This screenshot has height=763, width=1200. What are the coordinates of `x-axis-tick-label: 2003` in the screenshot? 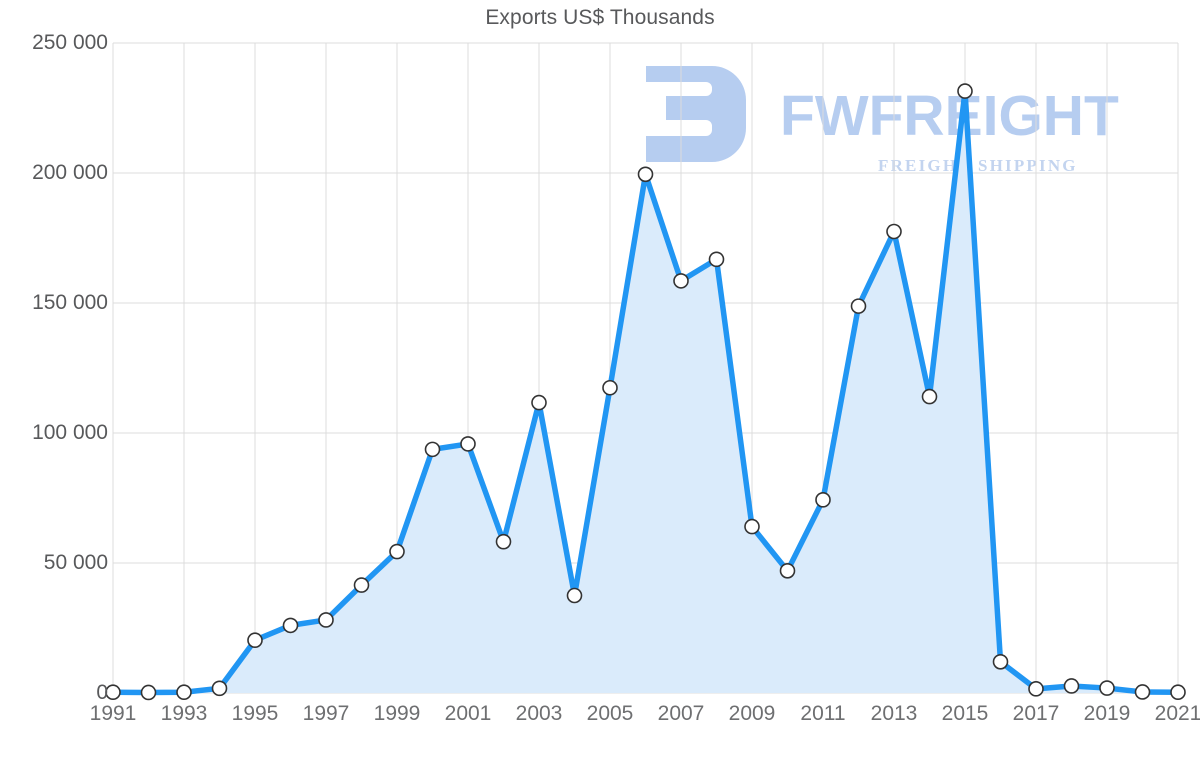 It's located at (539, 713).